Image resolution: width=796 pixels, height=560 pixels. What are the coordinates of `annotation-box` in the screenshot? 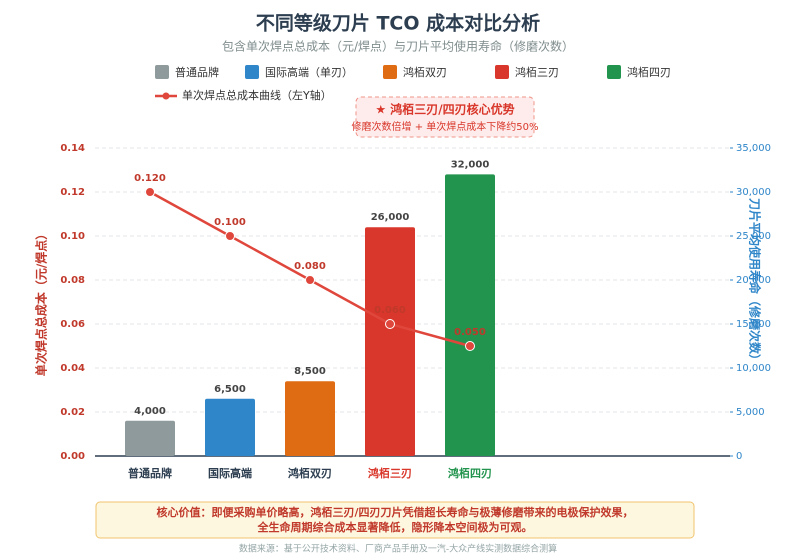 It's located at (445, 117).